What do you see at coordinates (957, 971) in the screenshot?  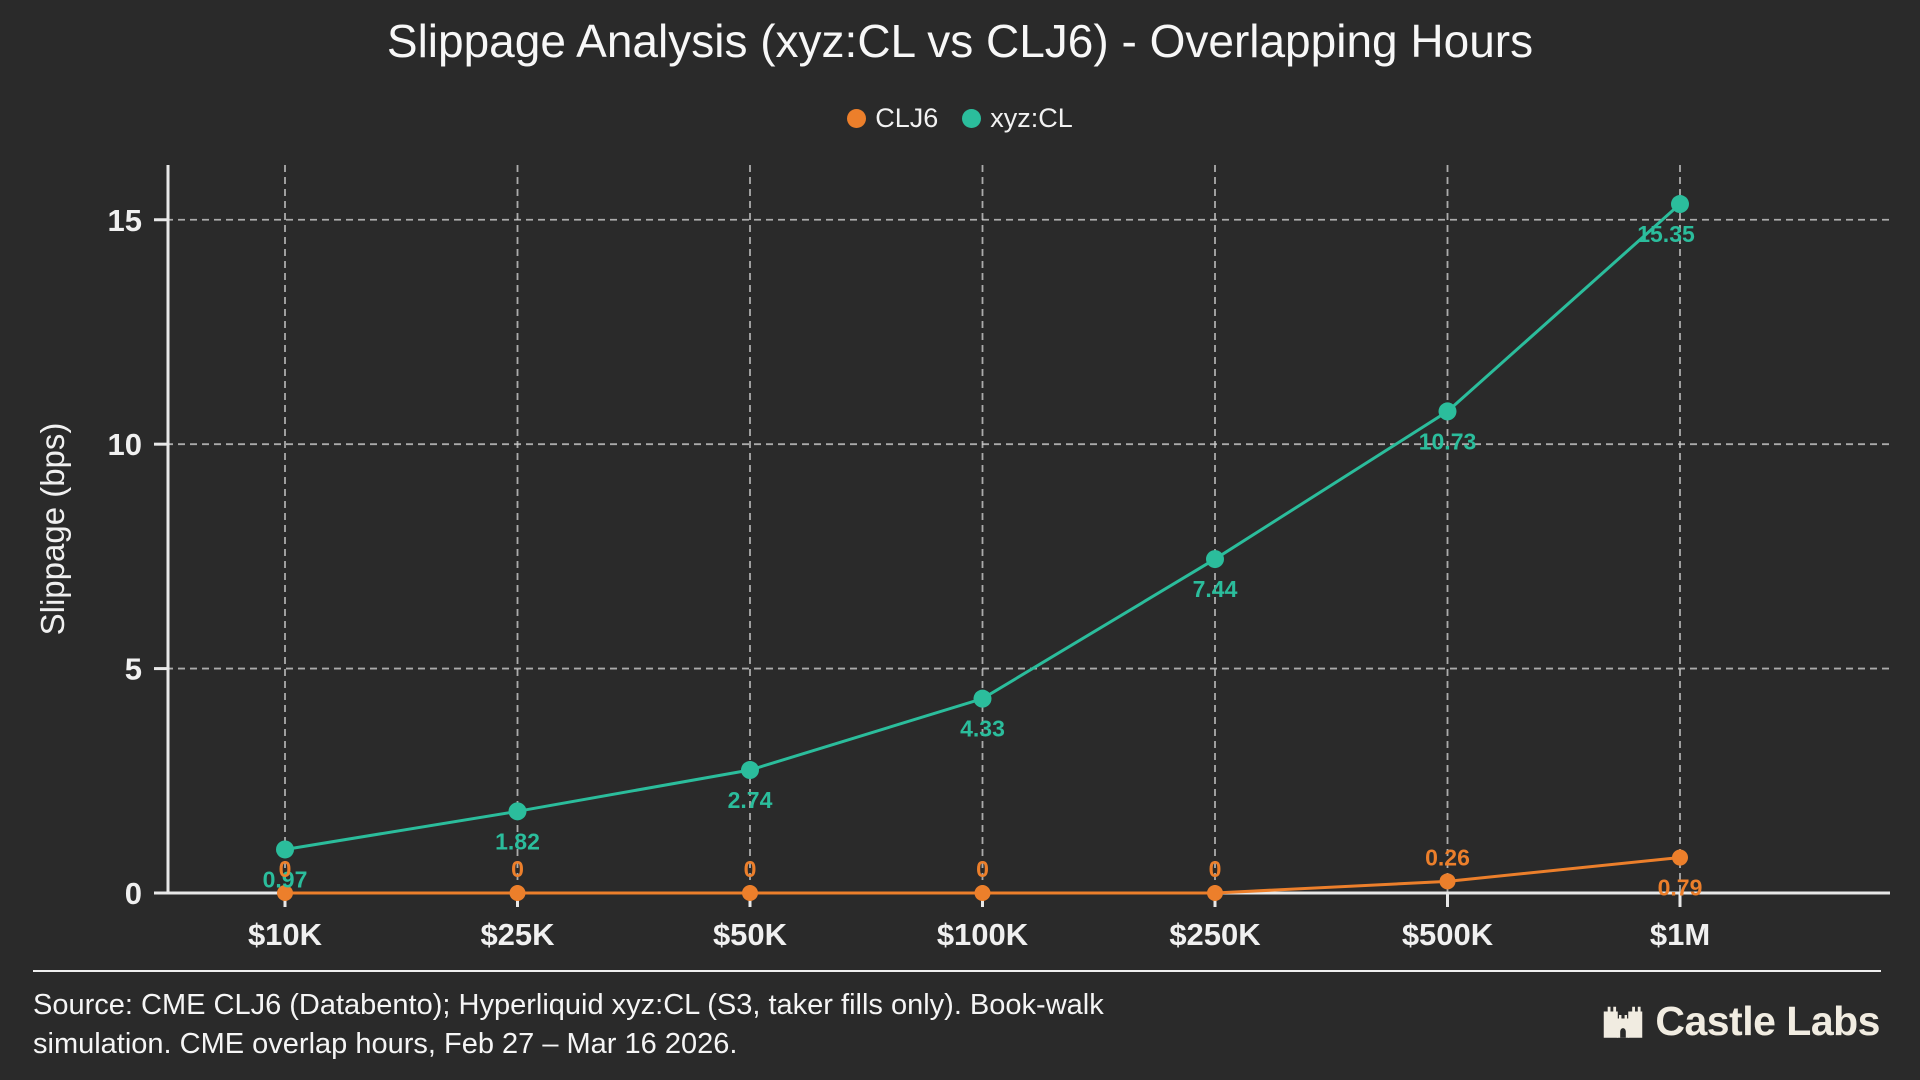 I see `footer-divider` at bounding box center [957, 971].